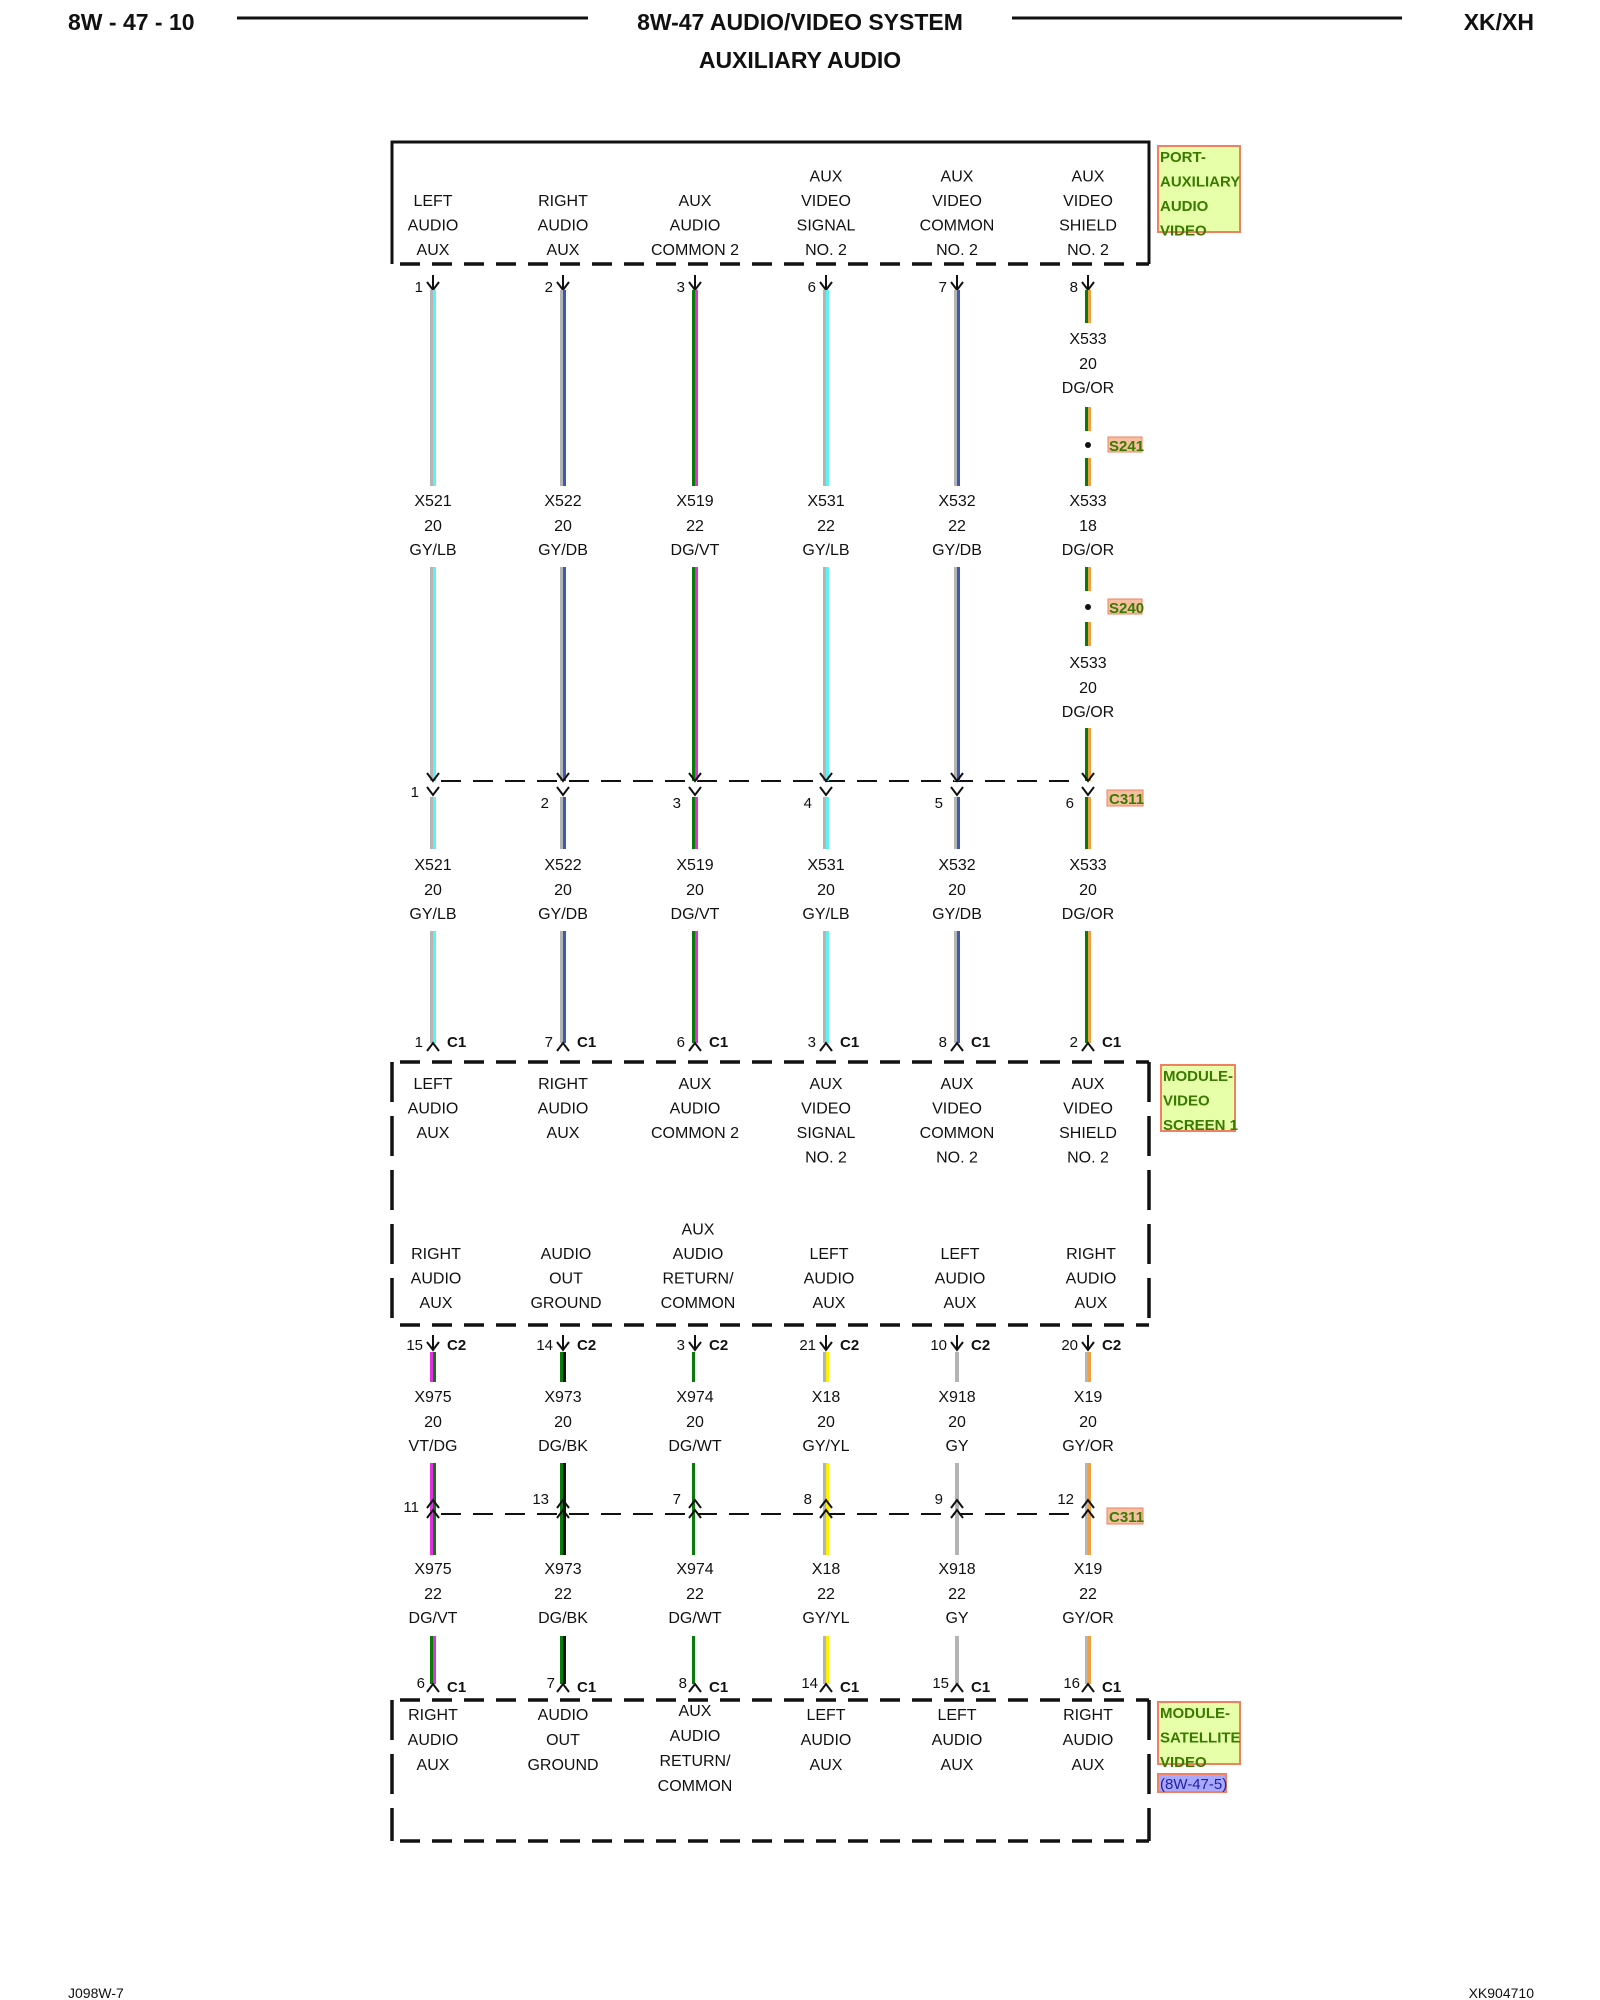 The height and width of the screenshot is (2000, 1600). Describe the element at coordinates (433, 1594) in the screenshot. I see `wire-label-gauge: 22` at that location.